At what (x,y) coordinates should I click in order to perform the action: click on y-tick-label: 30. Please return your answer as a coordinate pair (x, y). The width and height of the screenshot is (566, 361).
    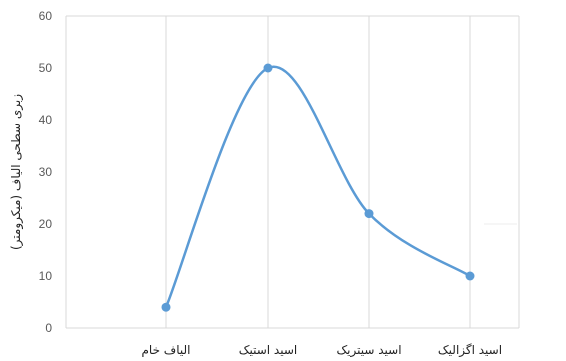
    Looking at the image, I should click on (46, 172).